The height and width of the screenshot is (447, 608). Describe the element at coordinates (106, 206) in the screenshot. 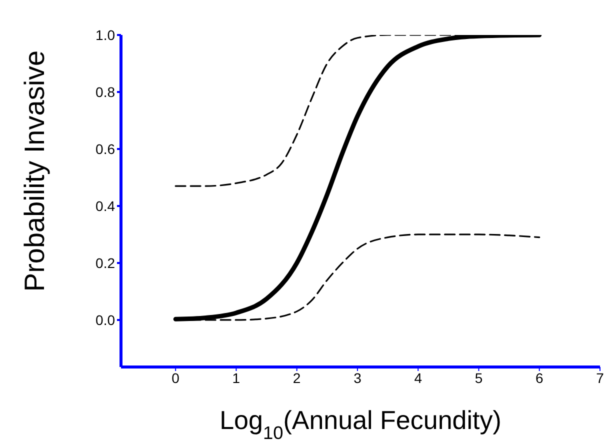

I see `y-tick-label: 0.4` at that location.